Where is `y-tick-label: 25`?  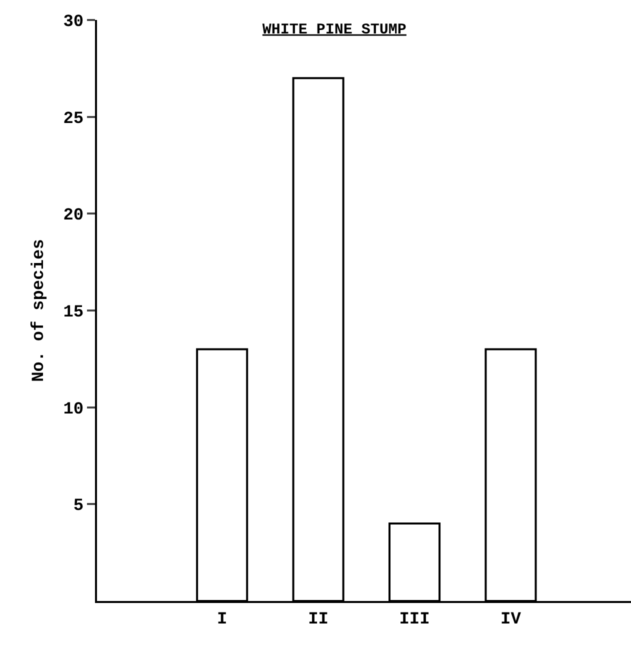 y-tick-label: 25 is located at coordinates (73, 119).